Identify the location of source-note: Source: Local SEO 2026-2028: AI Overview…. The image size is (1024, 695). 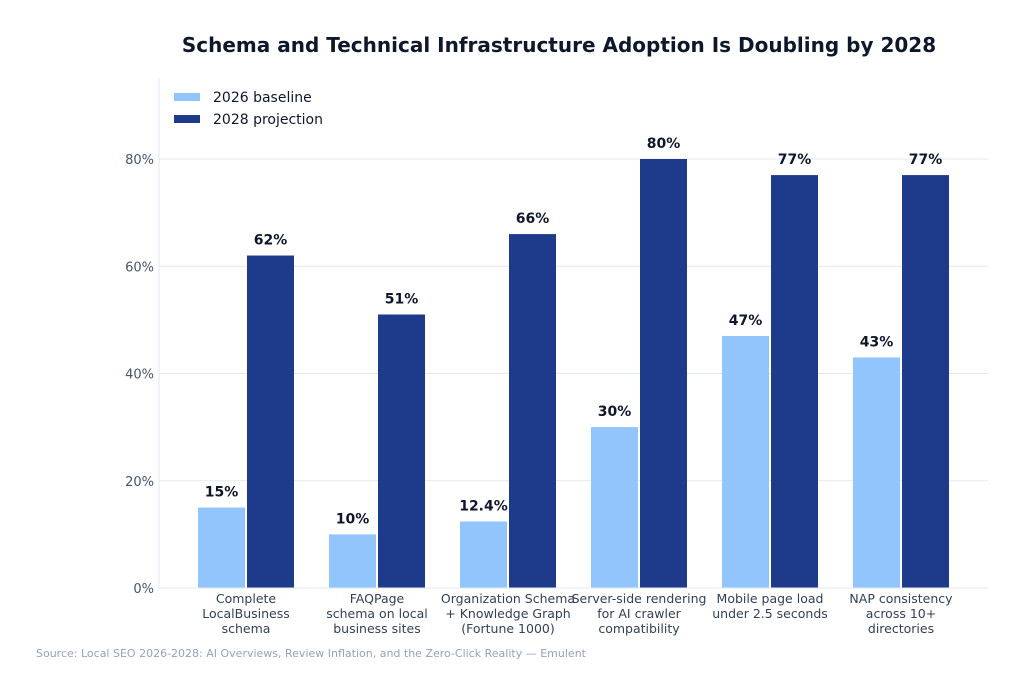
(311, 653).